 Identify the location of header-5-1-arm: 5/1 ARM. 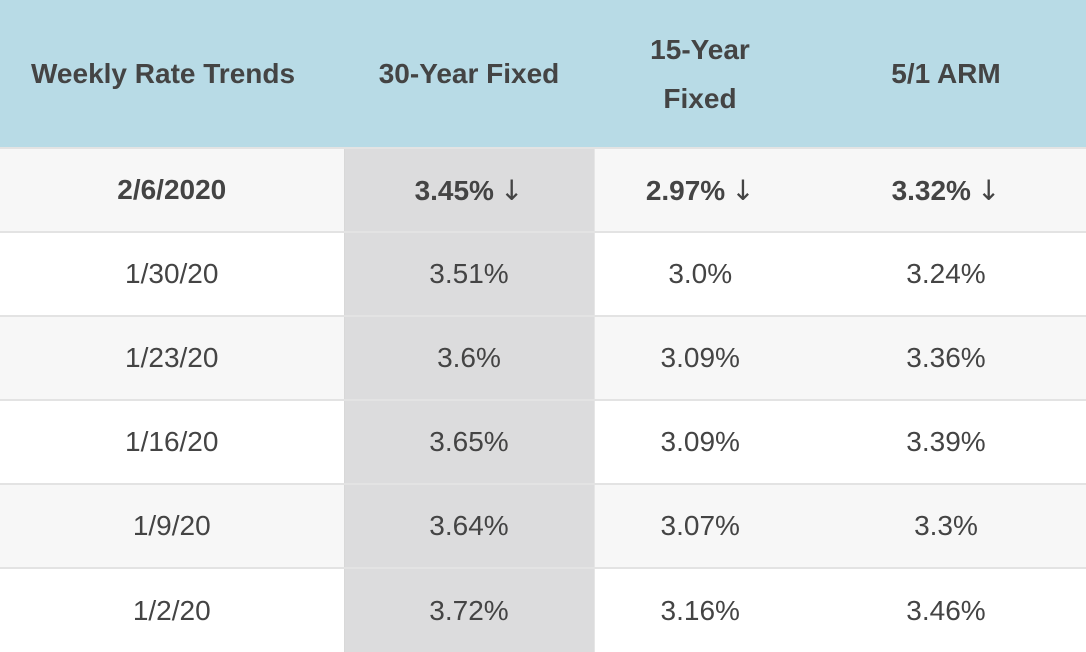
(946, 73).